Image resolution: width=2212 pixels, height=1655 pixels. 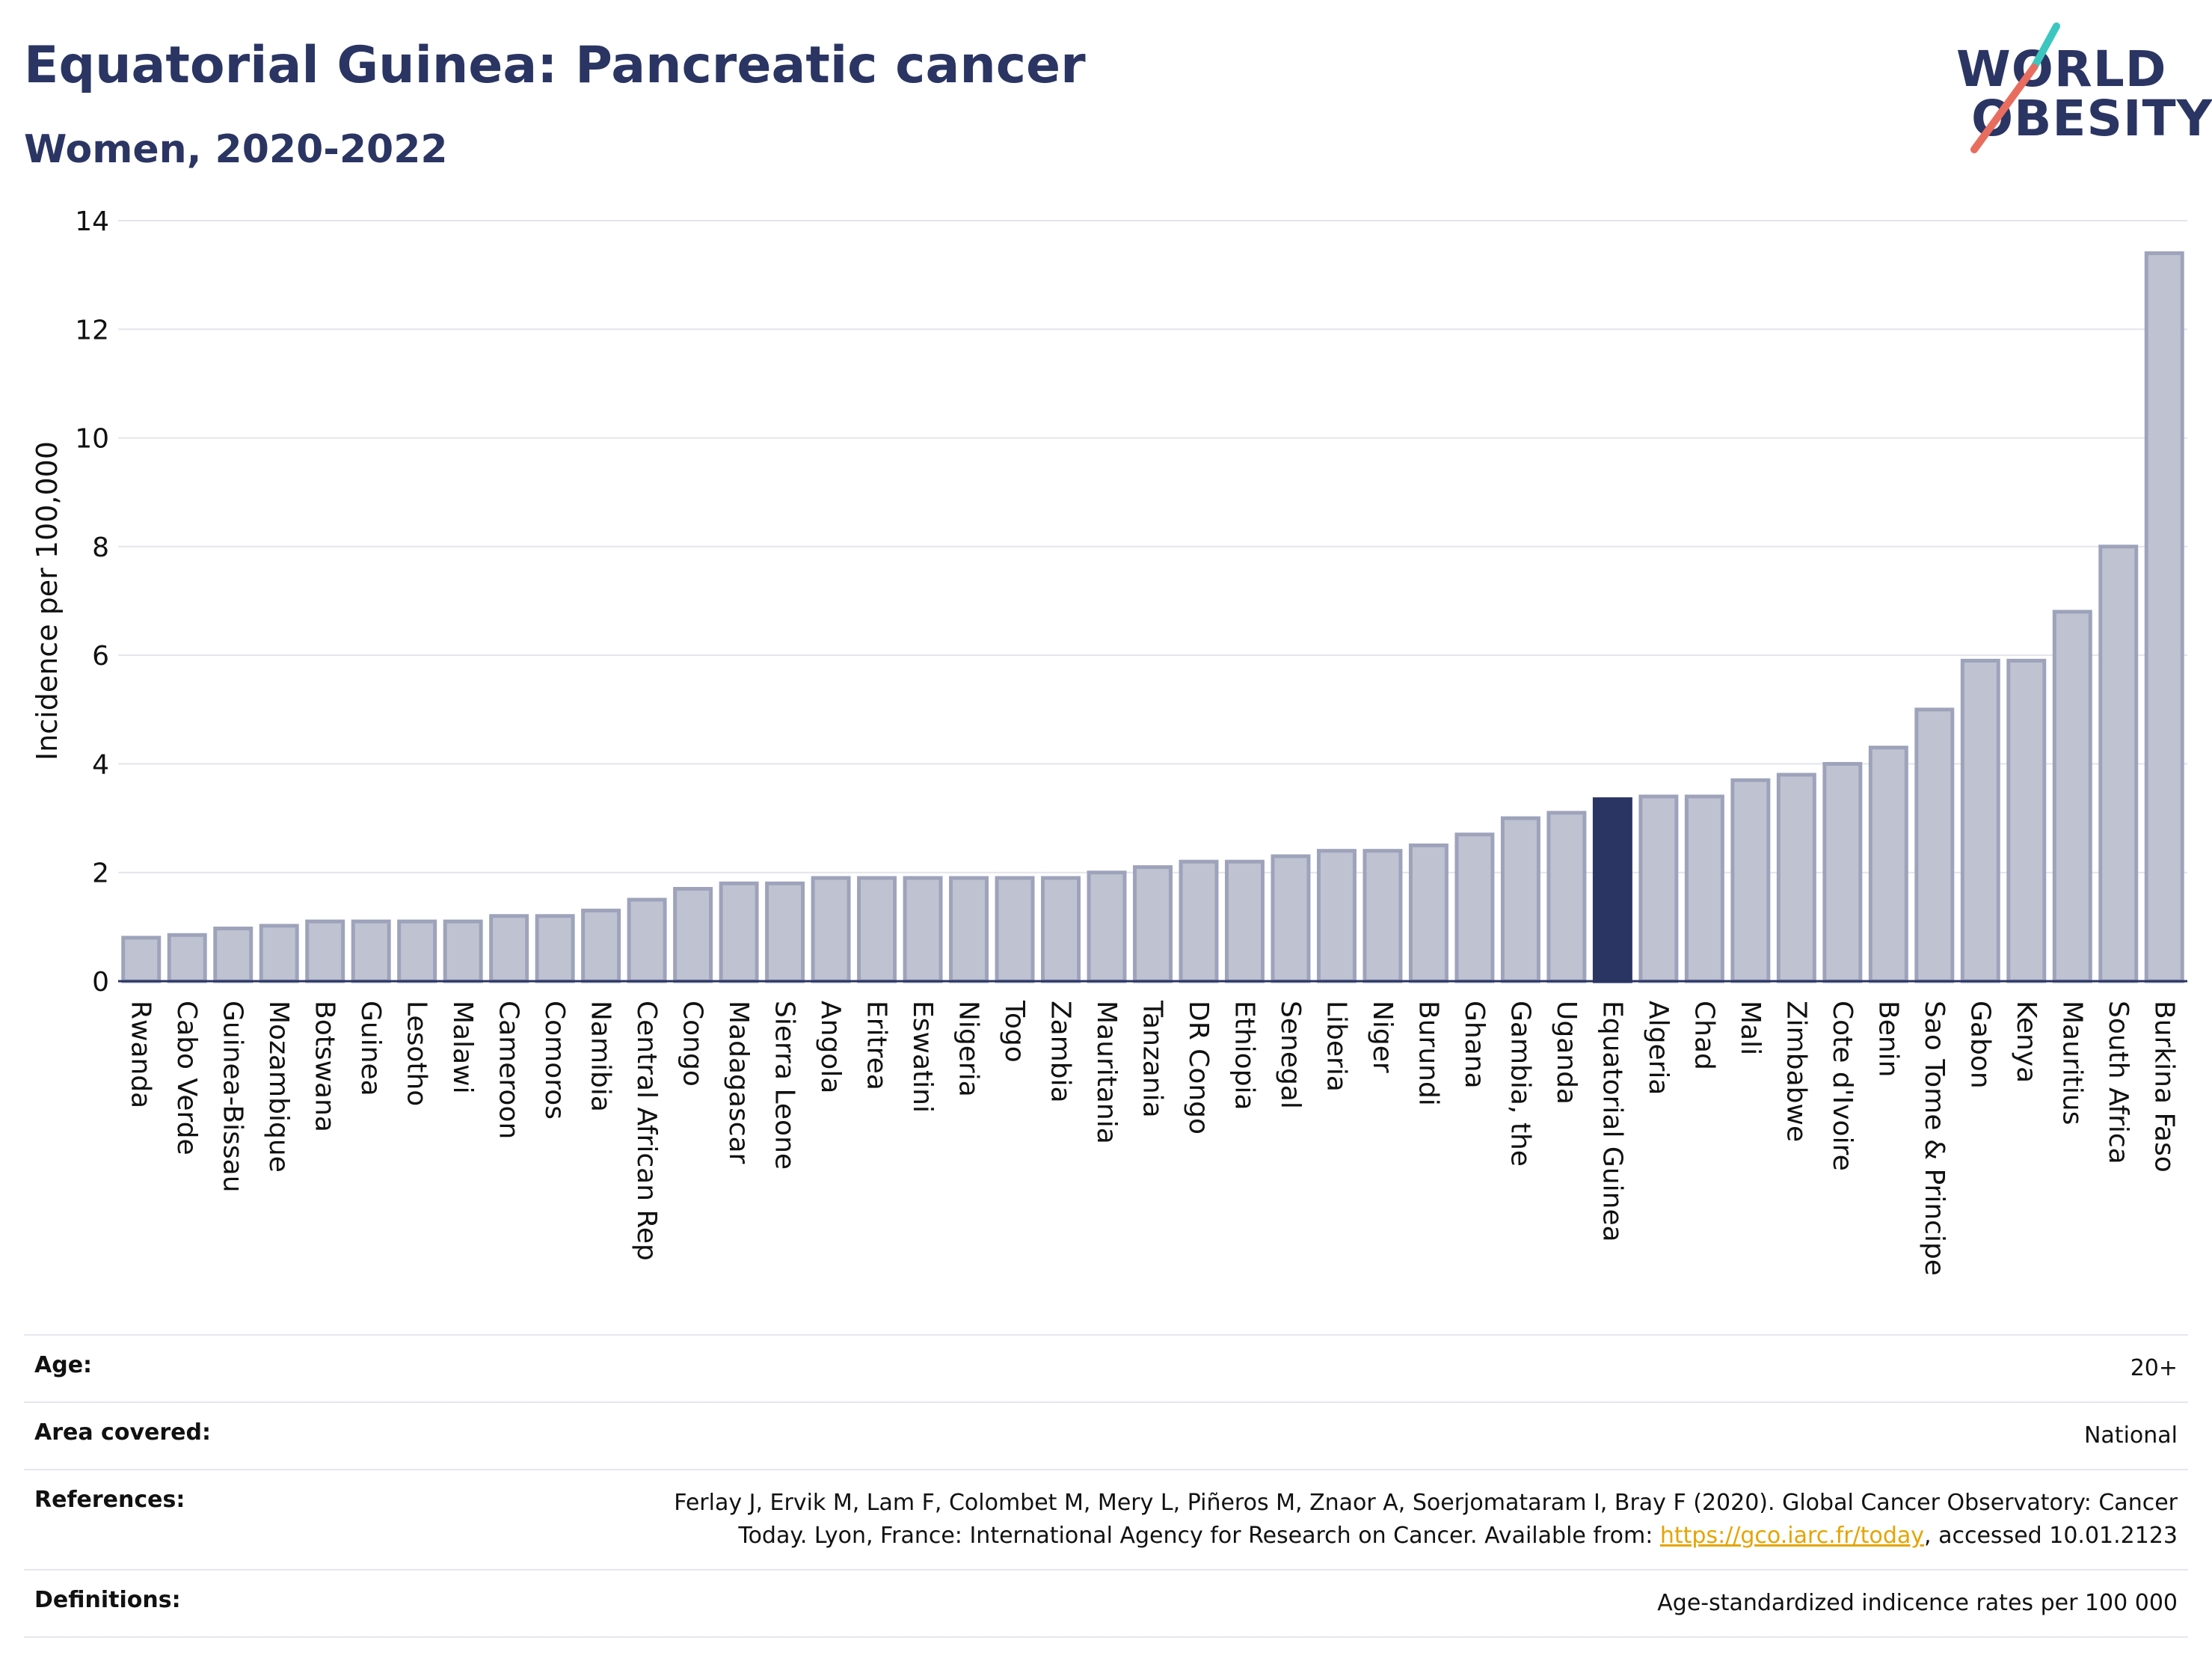 What do you see at coordinates (1520, 1084) in the screenshot?
I see `x-tick-label: Gambia, the` at bounding box center [1520, 1084].